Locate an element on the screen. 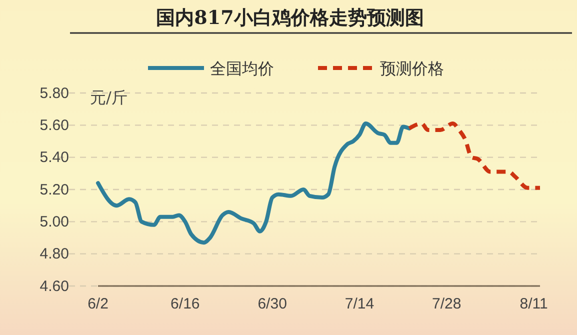  y-tick-label: 5.40 is located at coordinates (54, 157).